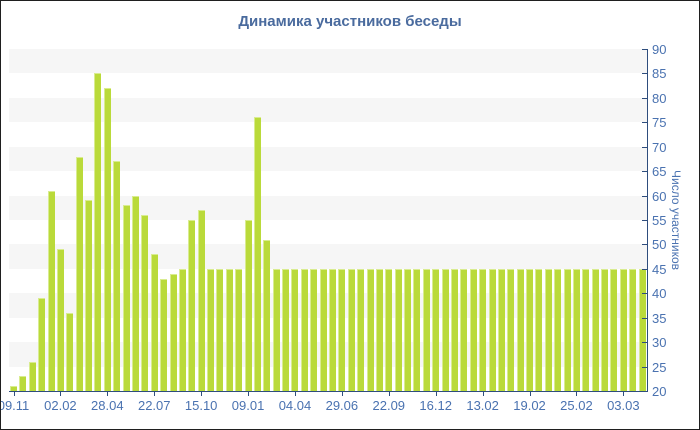  I want to click on x-axis-tick-label: 25.02, so click(576, 405).